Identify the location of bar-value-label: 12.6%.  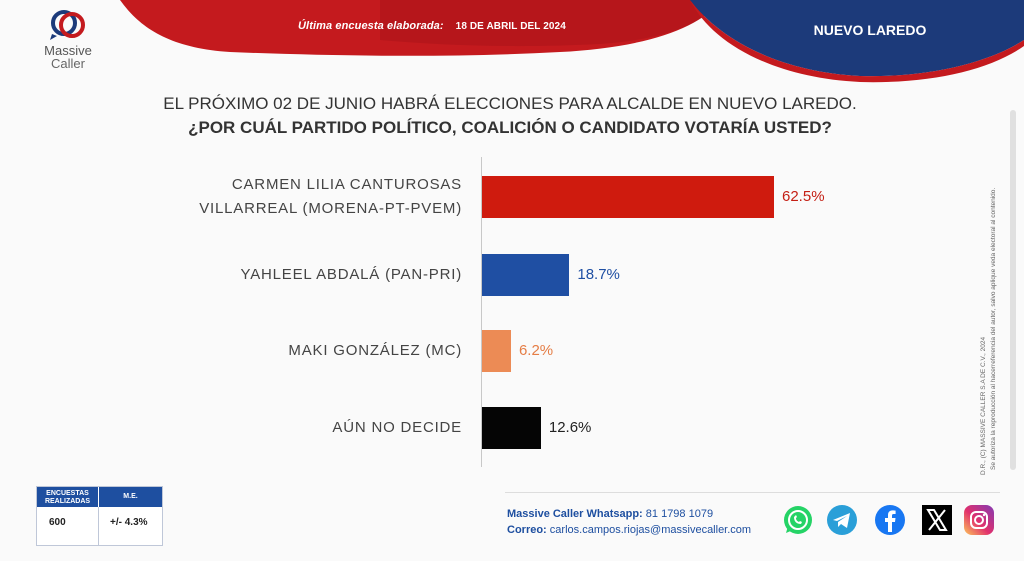
(570, 427).